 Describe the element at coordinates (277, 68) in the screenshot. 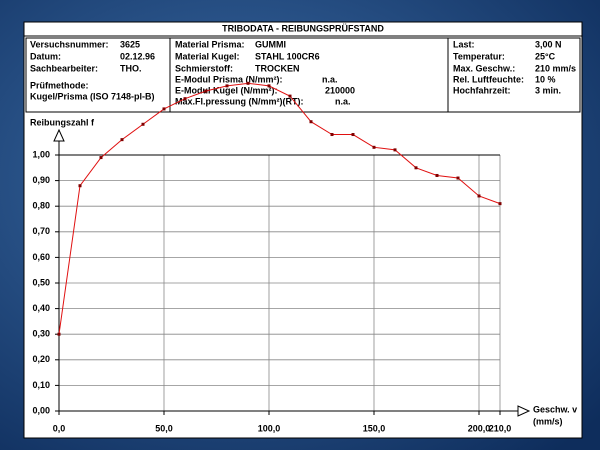

I see `info-value: TROCKEN` at that location.